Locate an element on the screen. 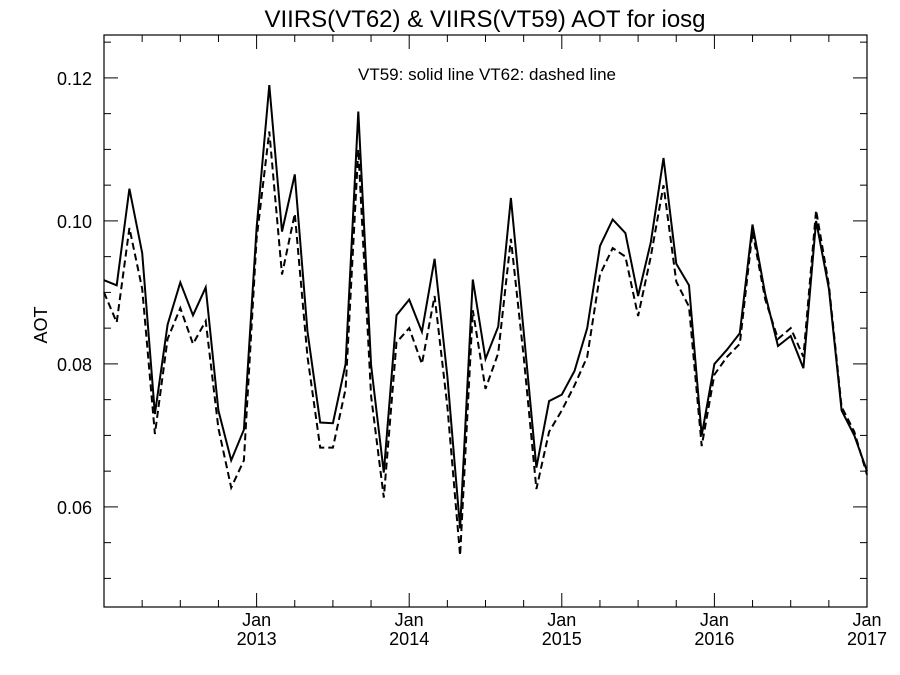 Image resolution: width=900 pixels, height=675 pixels. x-tick-year-label: 2013 is located at coordinates (257, 639).